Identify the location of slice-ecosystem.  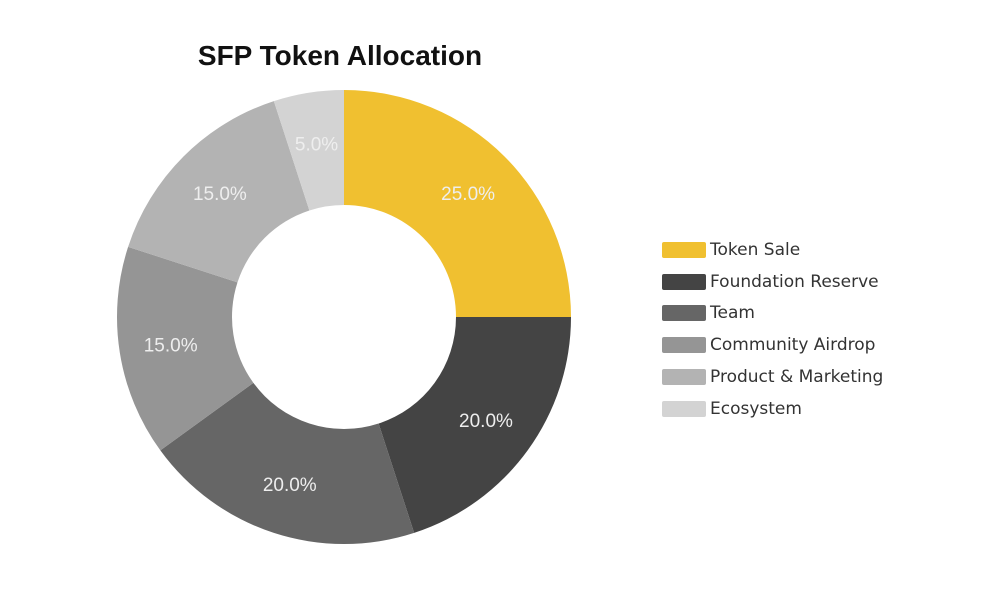
(308, 150).